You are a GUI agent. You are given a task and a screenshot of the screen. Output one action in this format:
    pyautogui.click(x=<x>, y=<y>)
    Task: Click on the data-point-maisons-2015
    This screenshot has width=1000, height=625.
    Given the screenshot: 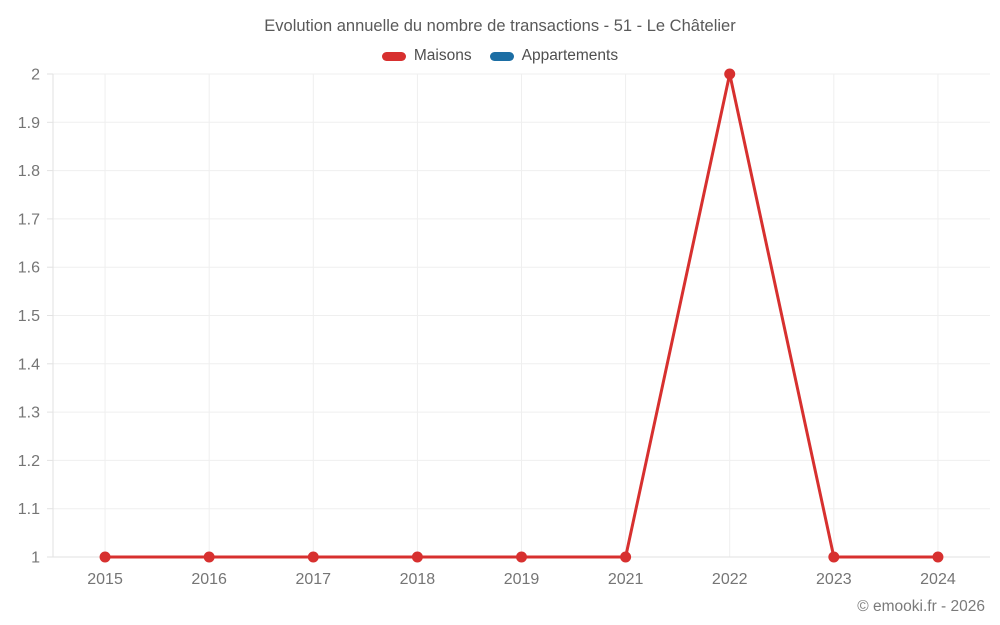 What is the action you would take?
    pyautogui.click(x=105, y=557)
    